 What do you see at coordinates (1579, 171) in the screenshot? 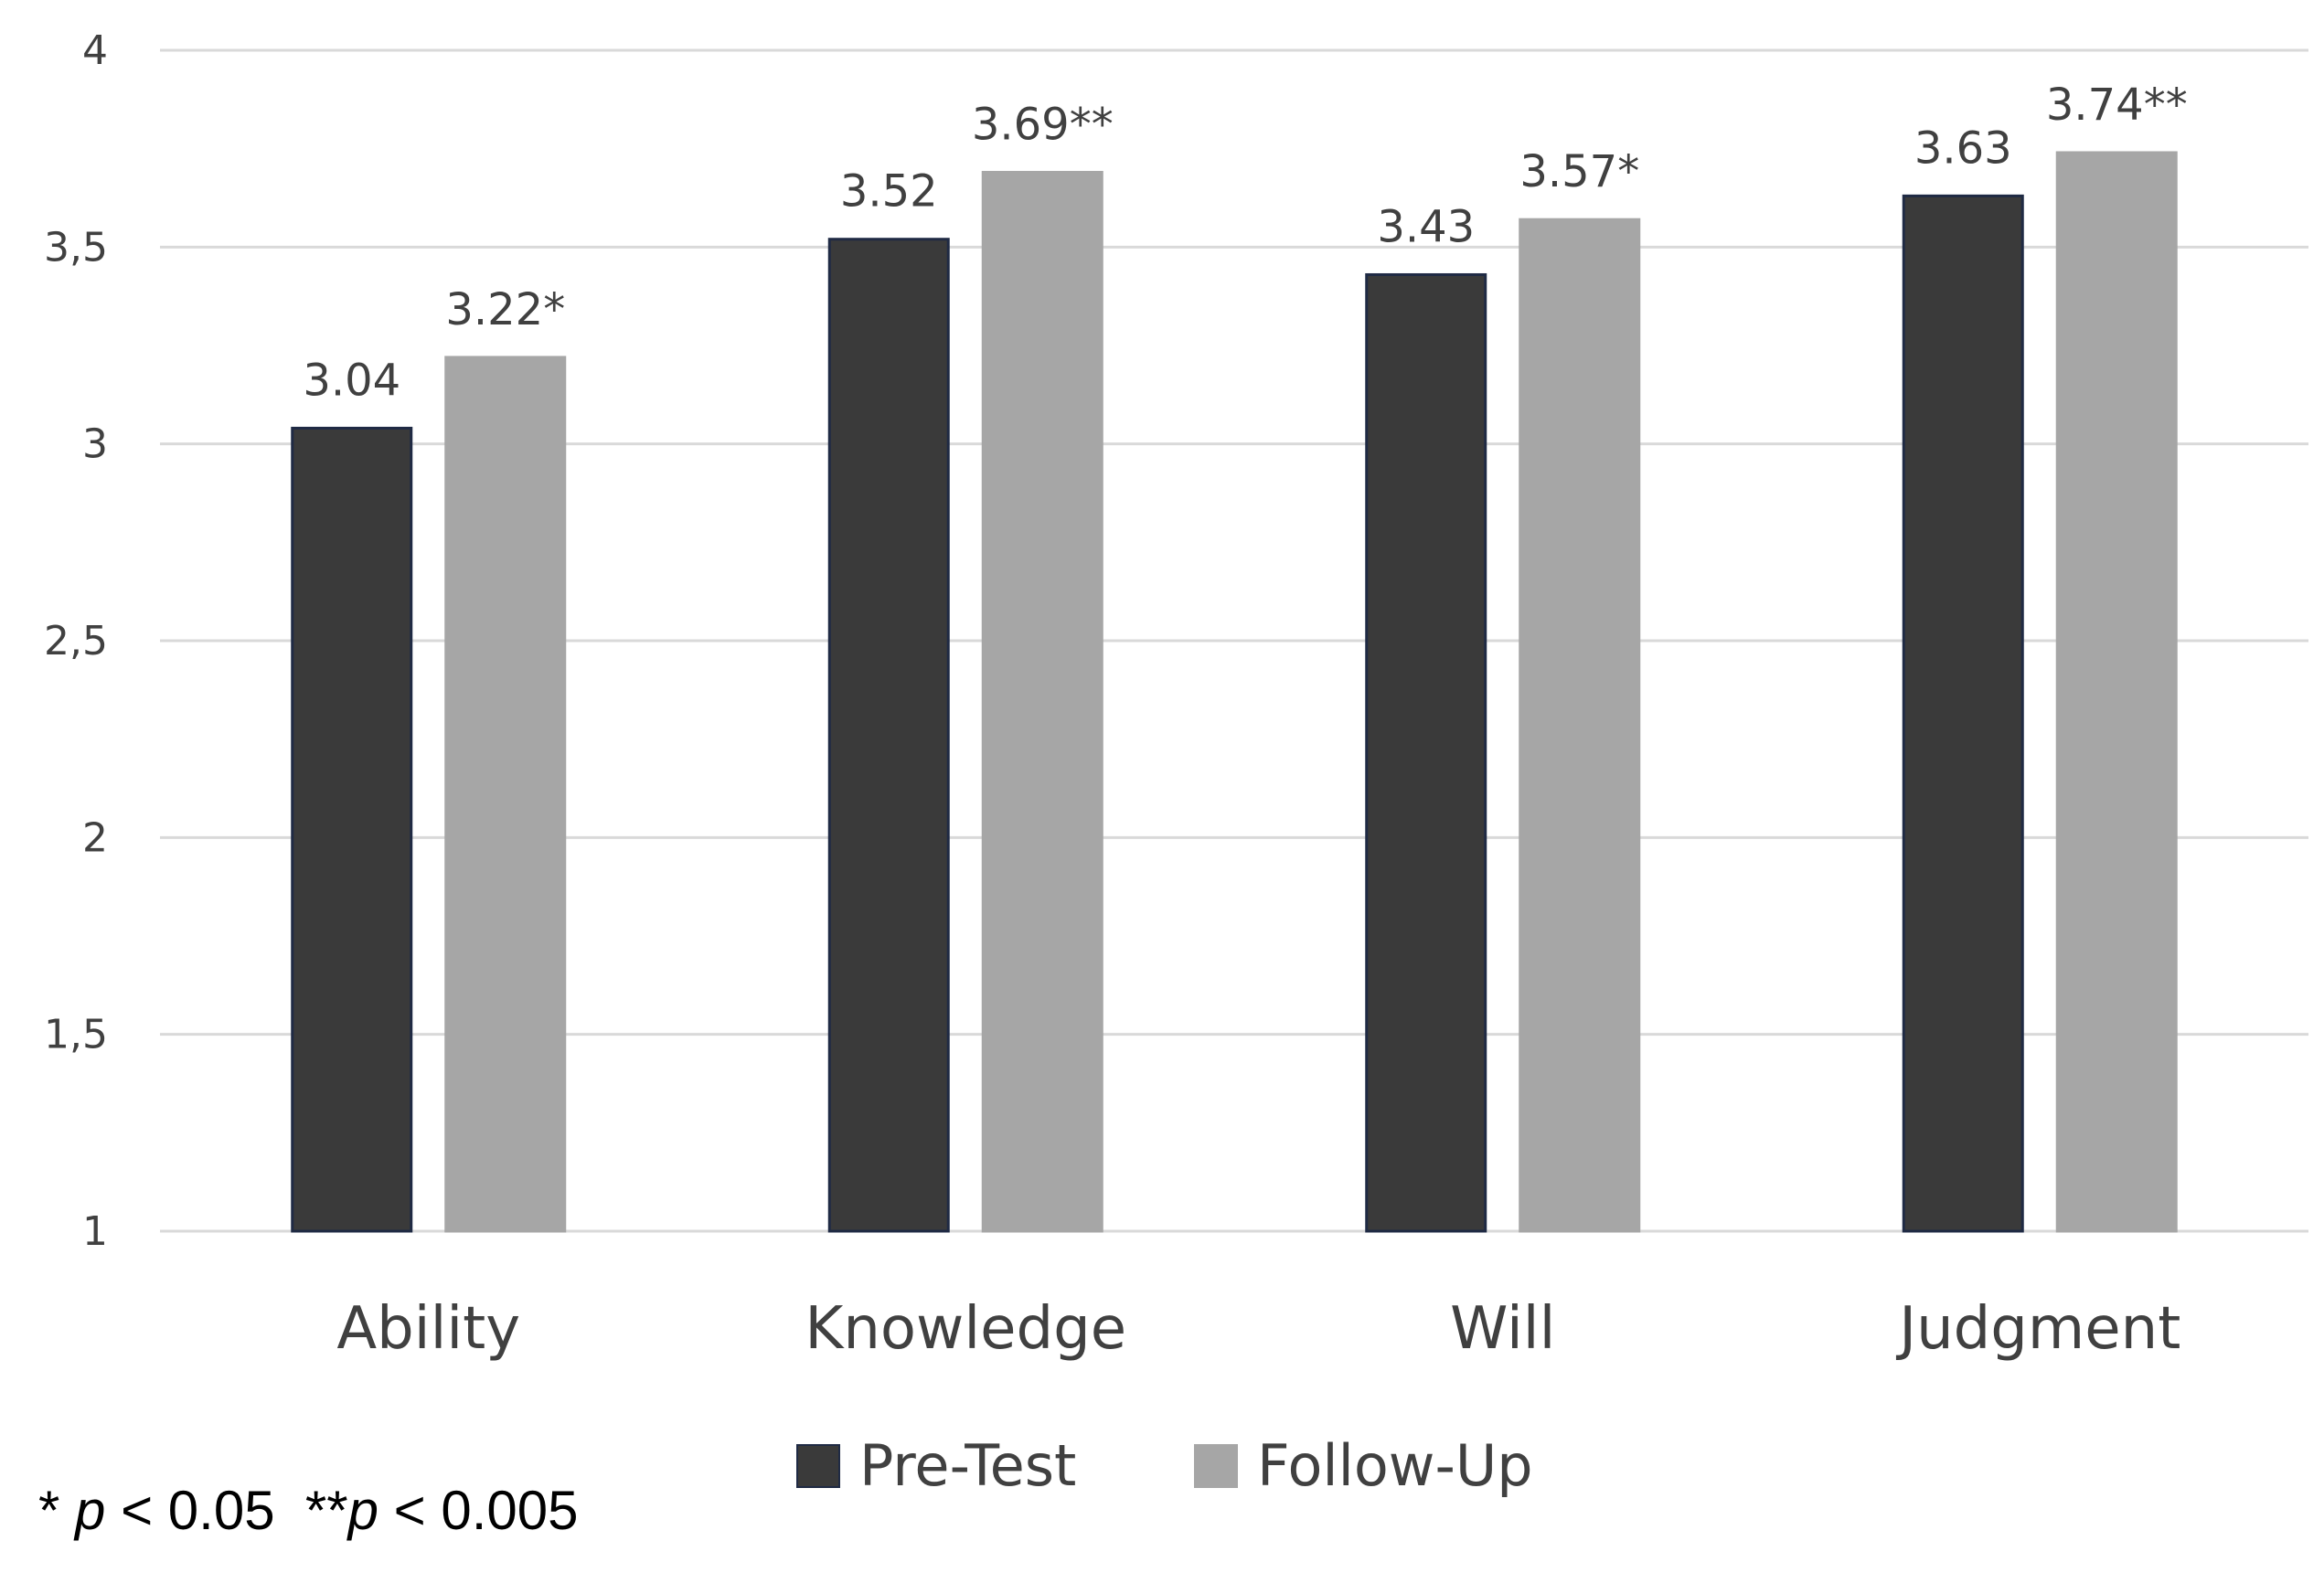
I see `data-label: 3.57*` at bounding box center [1579, 171].